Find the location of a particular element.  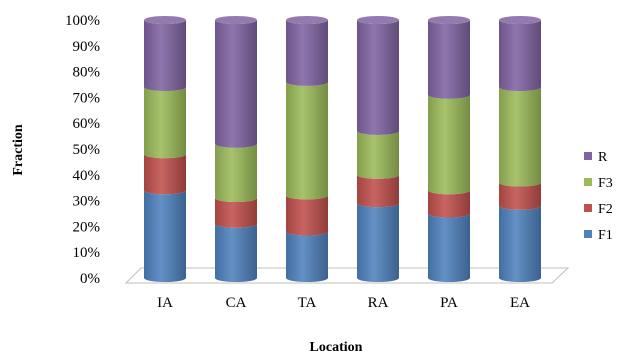

y-tick-label: 20% is located at coordinates (87, 227).